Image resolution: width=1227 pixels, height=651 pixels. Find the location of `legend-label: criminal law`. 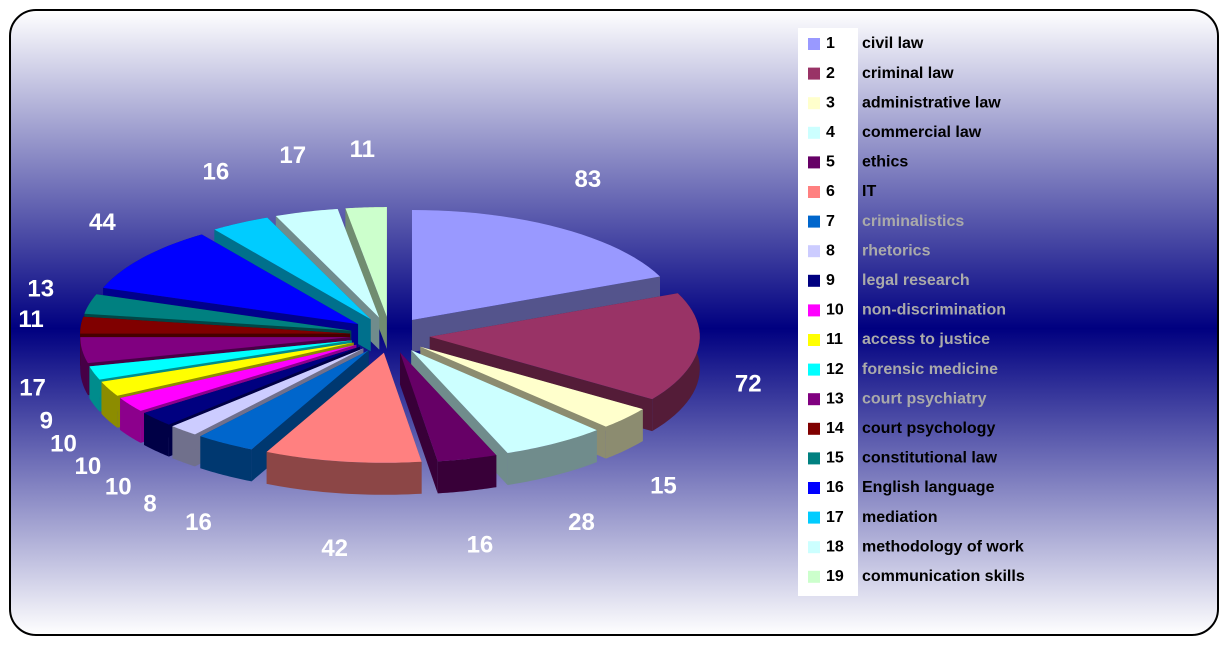

legend-label: criminal law is located at coordinates (908, 73).